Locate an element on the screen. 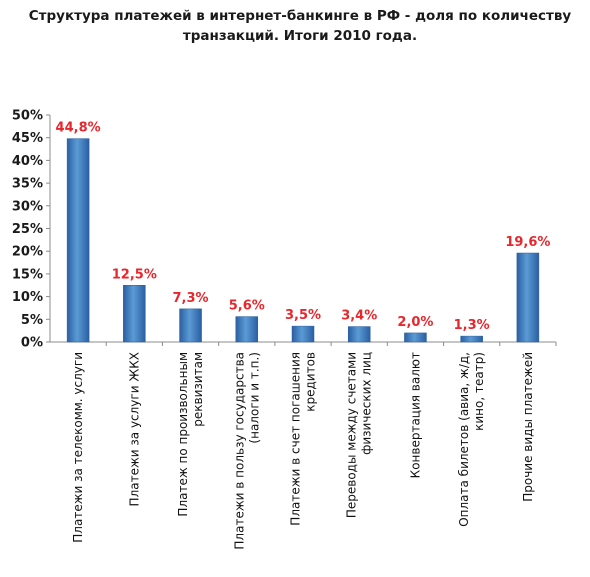  category-label-line: Прочие виды платежей is located at coordinates (528, 427).